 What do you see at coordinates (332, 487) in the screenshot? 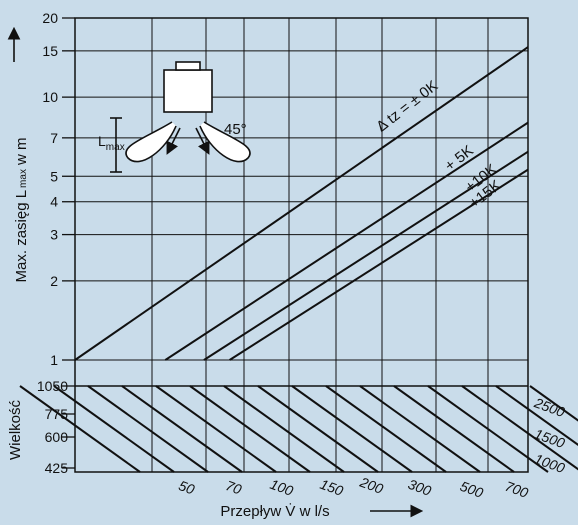
I see `flow-tick-label-3: 150` at bounding box center [332, 487].